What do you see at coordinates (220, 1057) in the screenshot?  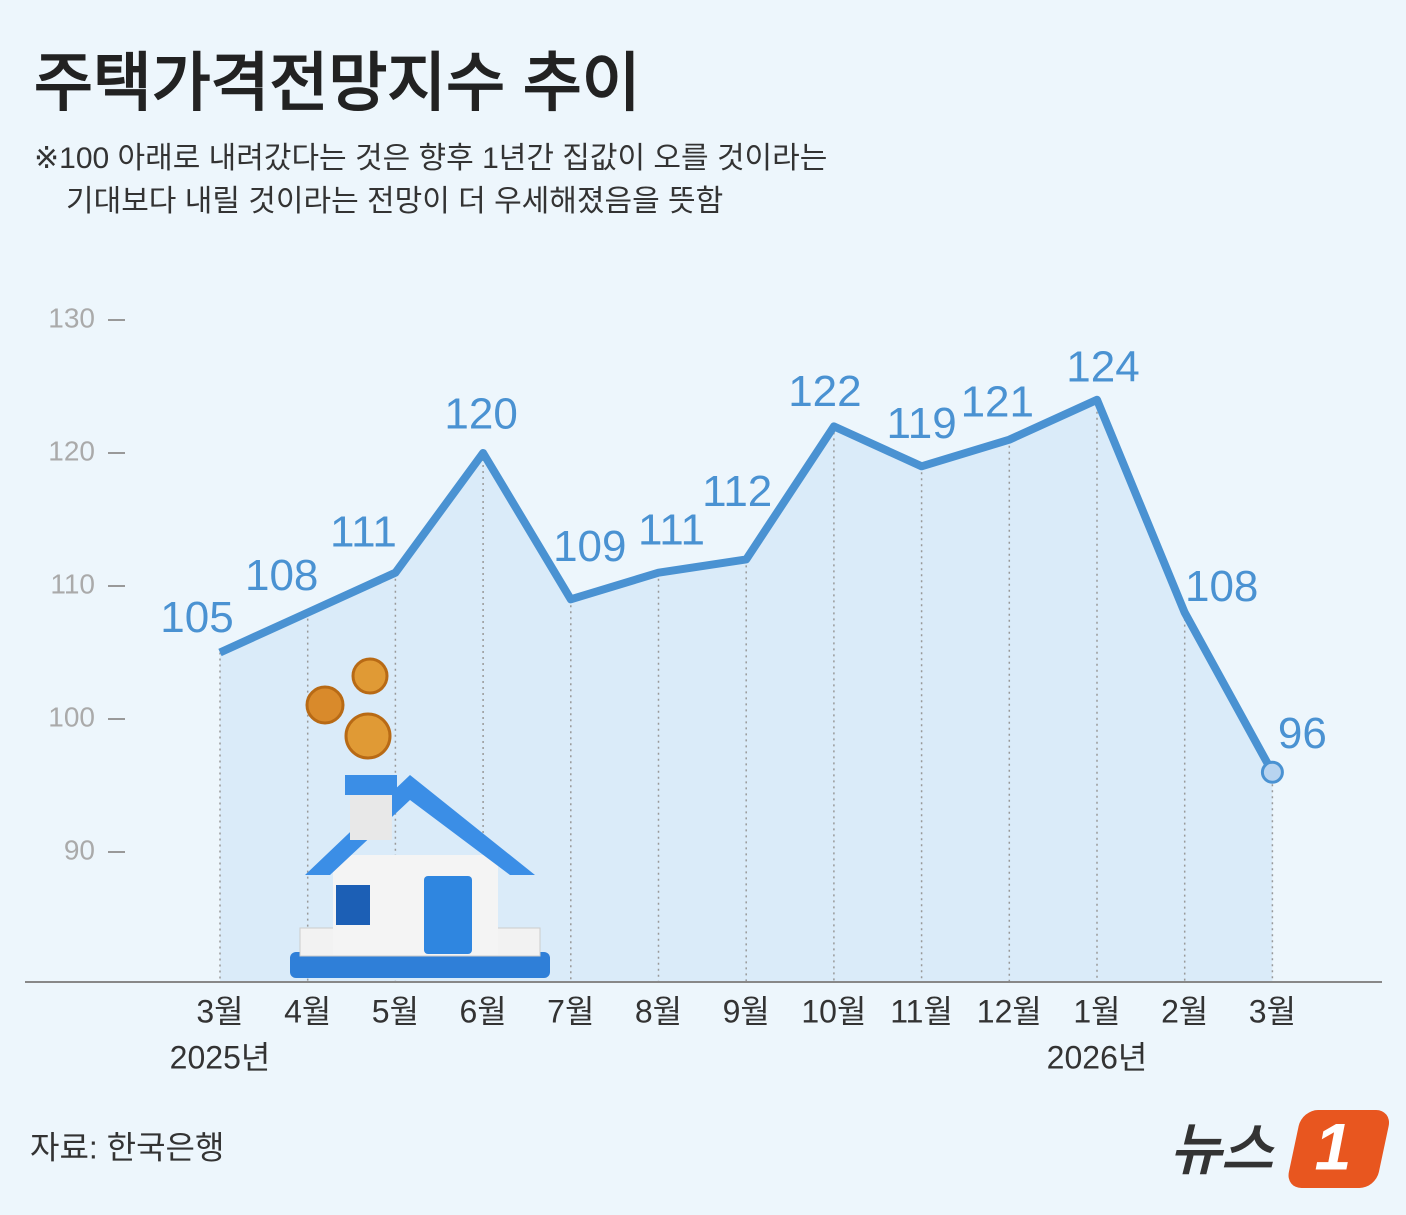 I see `year-label: 2025년` at bounding box center [220, 1057].